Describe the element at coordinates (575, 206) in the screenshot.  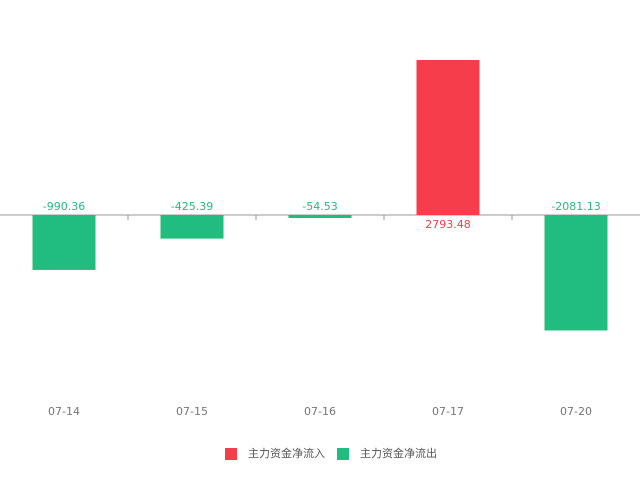
I see `data-label: -2081.13` at that location.